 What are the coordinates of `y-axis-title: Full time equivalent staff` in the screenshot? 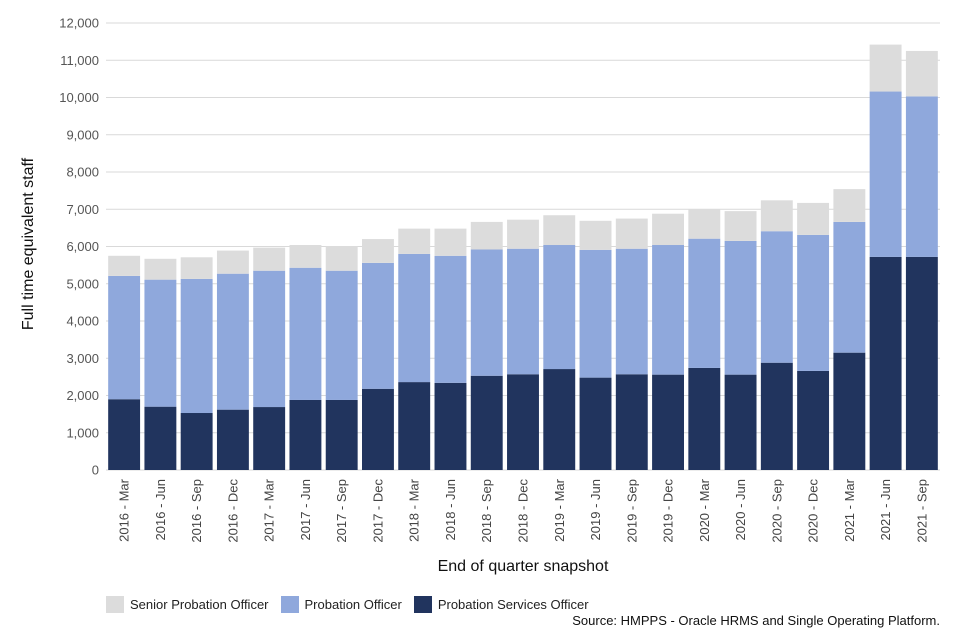 It's located at (28, 243).